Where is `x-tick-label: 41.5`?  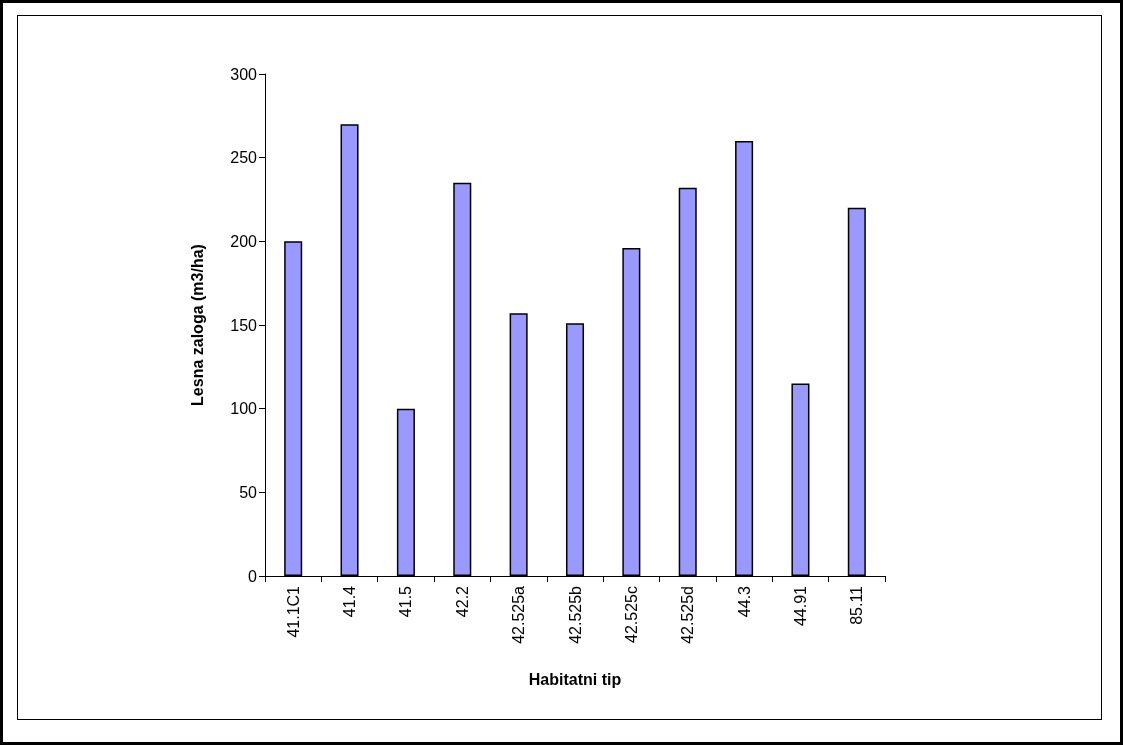
x-tick-label: 41.5 is located at coordinates (406, 601).